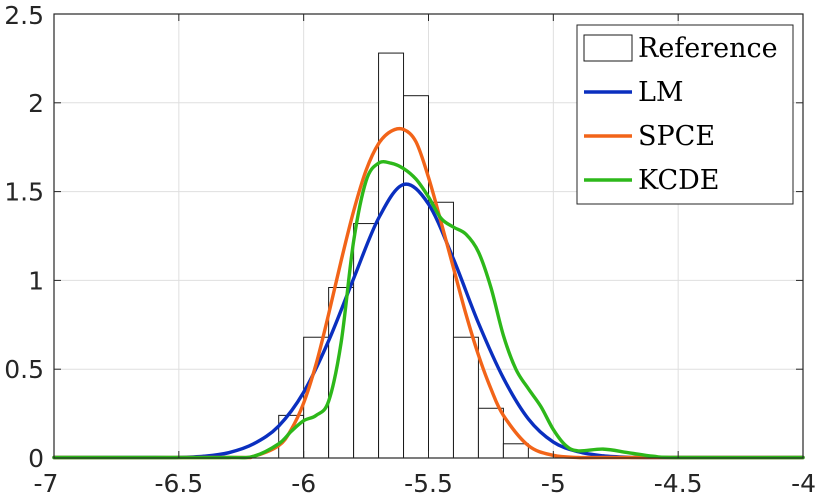  I want to click on y-tick-label: 2, so click(36, 103).